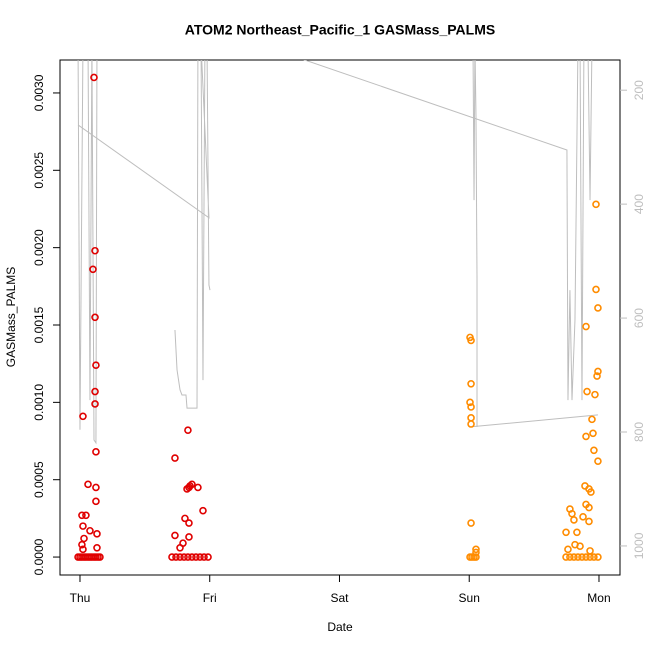 This screenshot has width=650, height=655. What do you see at coordinates (469, 598) in the screenshot?
I see `x-tick-label: Sun` at bounding box center [469, 598].